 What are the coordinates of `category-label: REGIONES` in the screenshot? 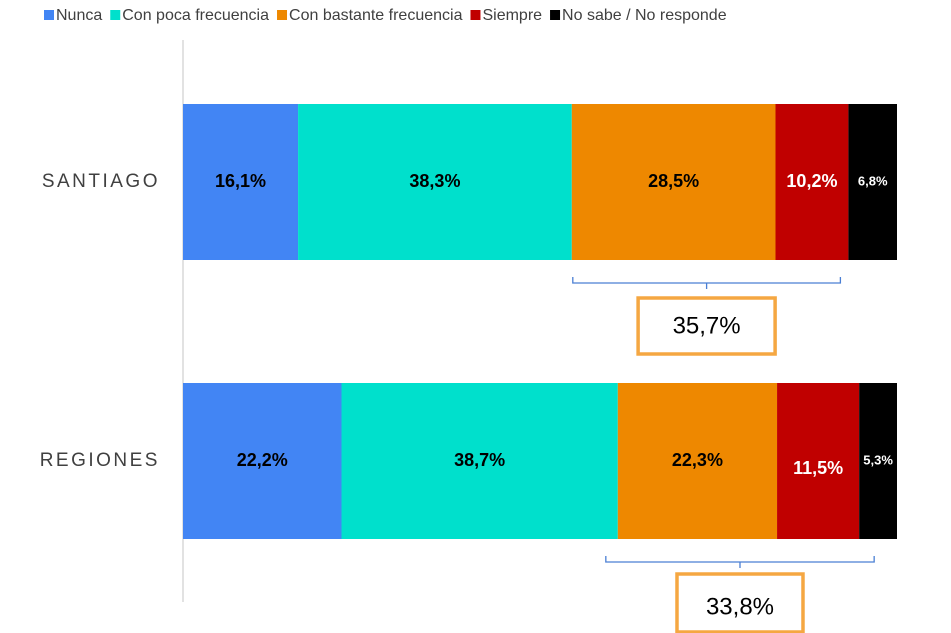 It's located at (100, 460).